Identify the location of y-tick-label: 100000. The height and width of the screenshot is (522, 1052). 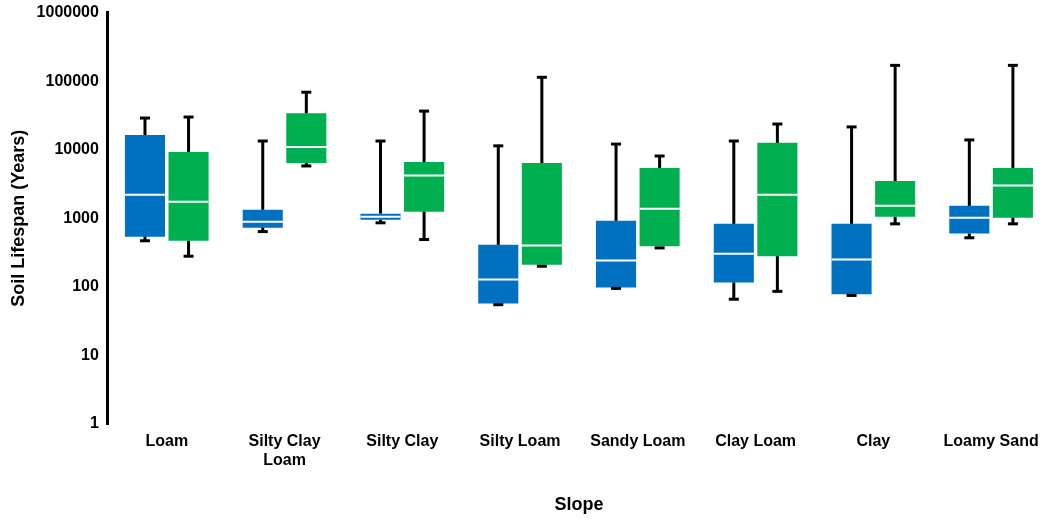
(72, 80).